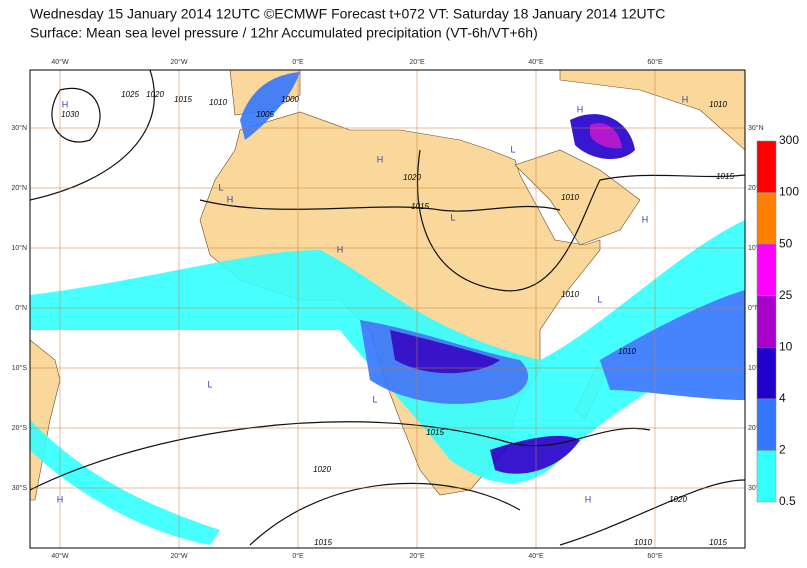 The height and width of the screenshot is (568, 807). What do you see at coordinates (789, 192) in the screenshot?
I see `legend-label: 100` at bounding box center [789, 192].